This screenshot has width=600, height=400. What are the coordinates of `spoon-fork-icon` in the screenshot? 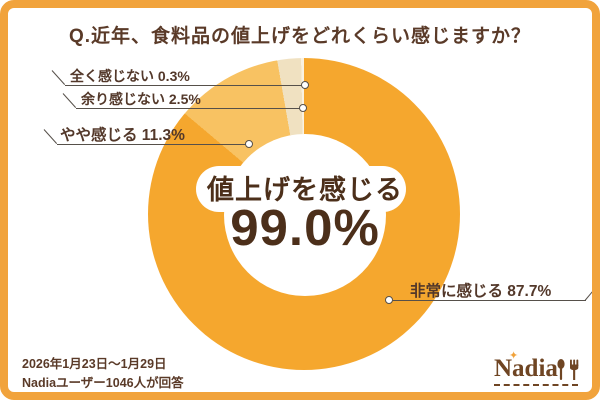 It's located at (568, 369).